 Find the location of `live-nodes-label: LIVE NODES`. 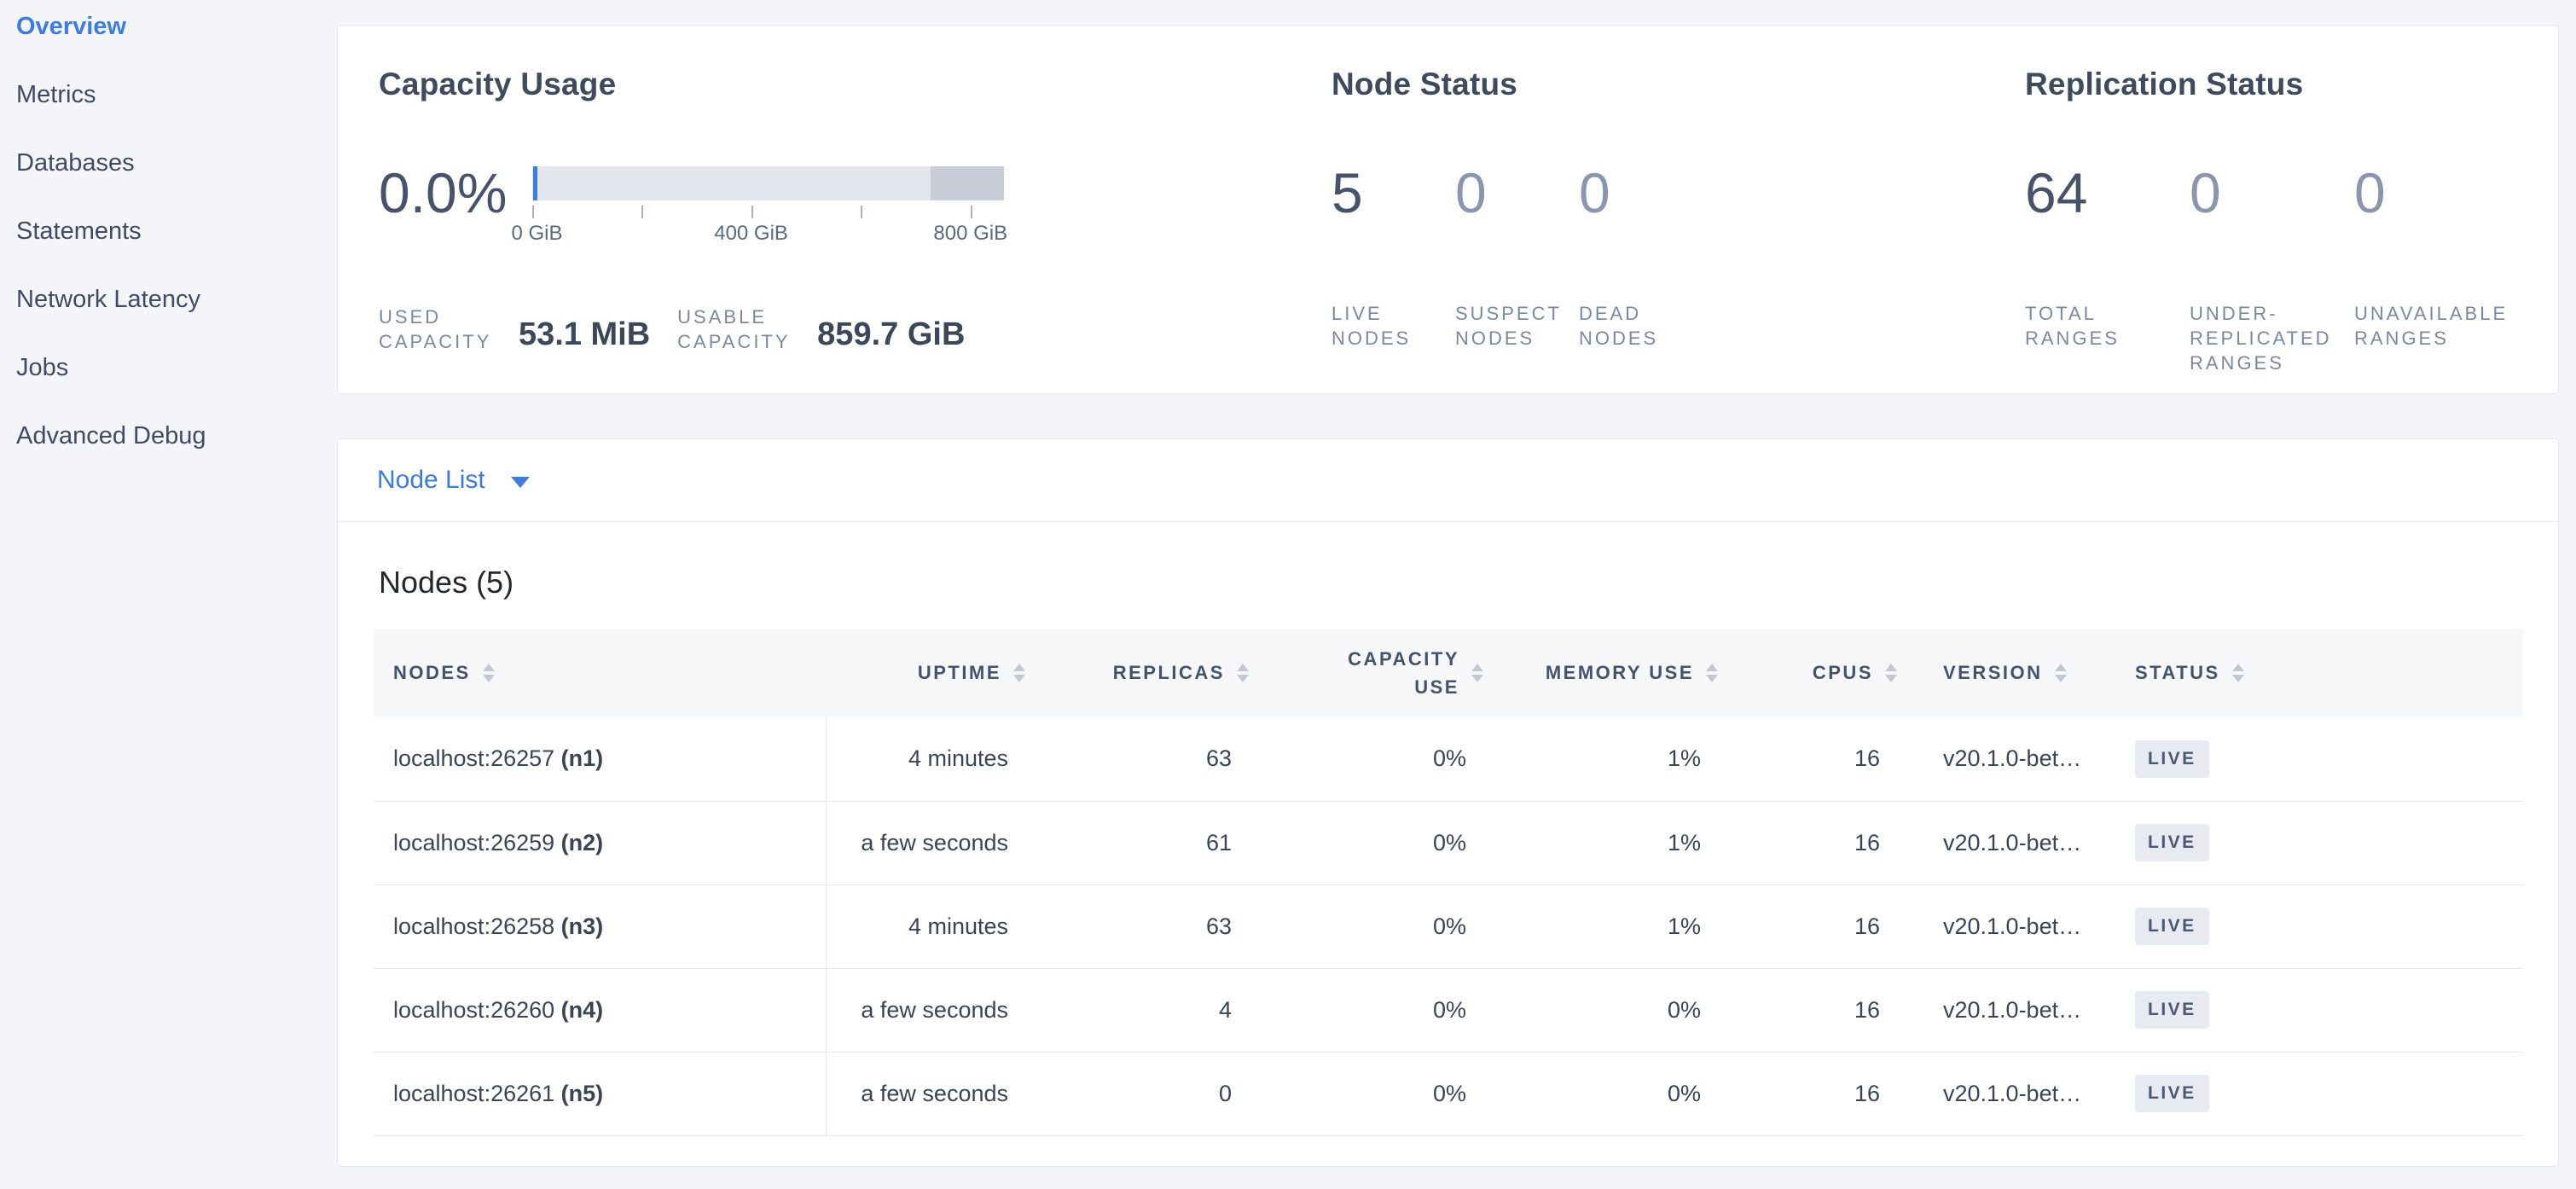

live-nodes-label: LIVE NODES is located at coordinates (1372, 326).